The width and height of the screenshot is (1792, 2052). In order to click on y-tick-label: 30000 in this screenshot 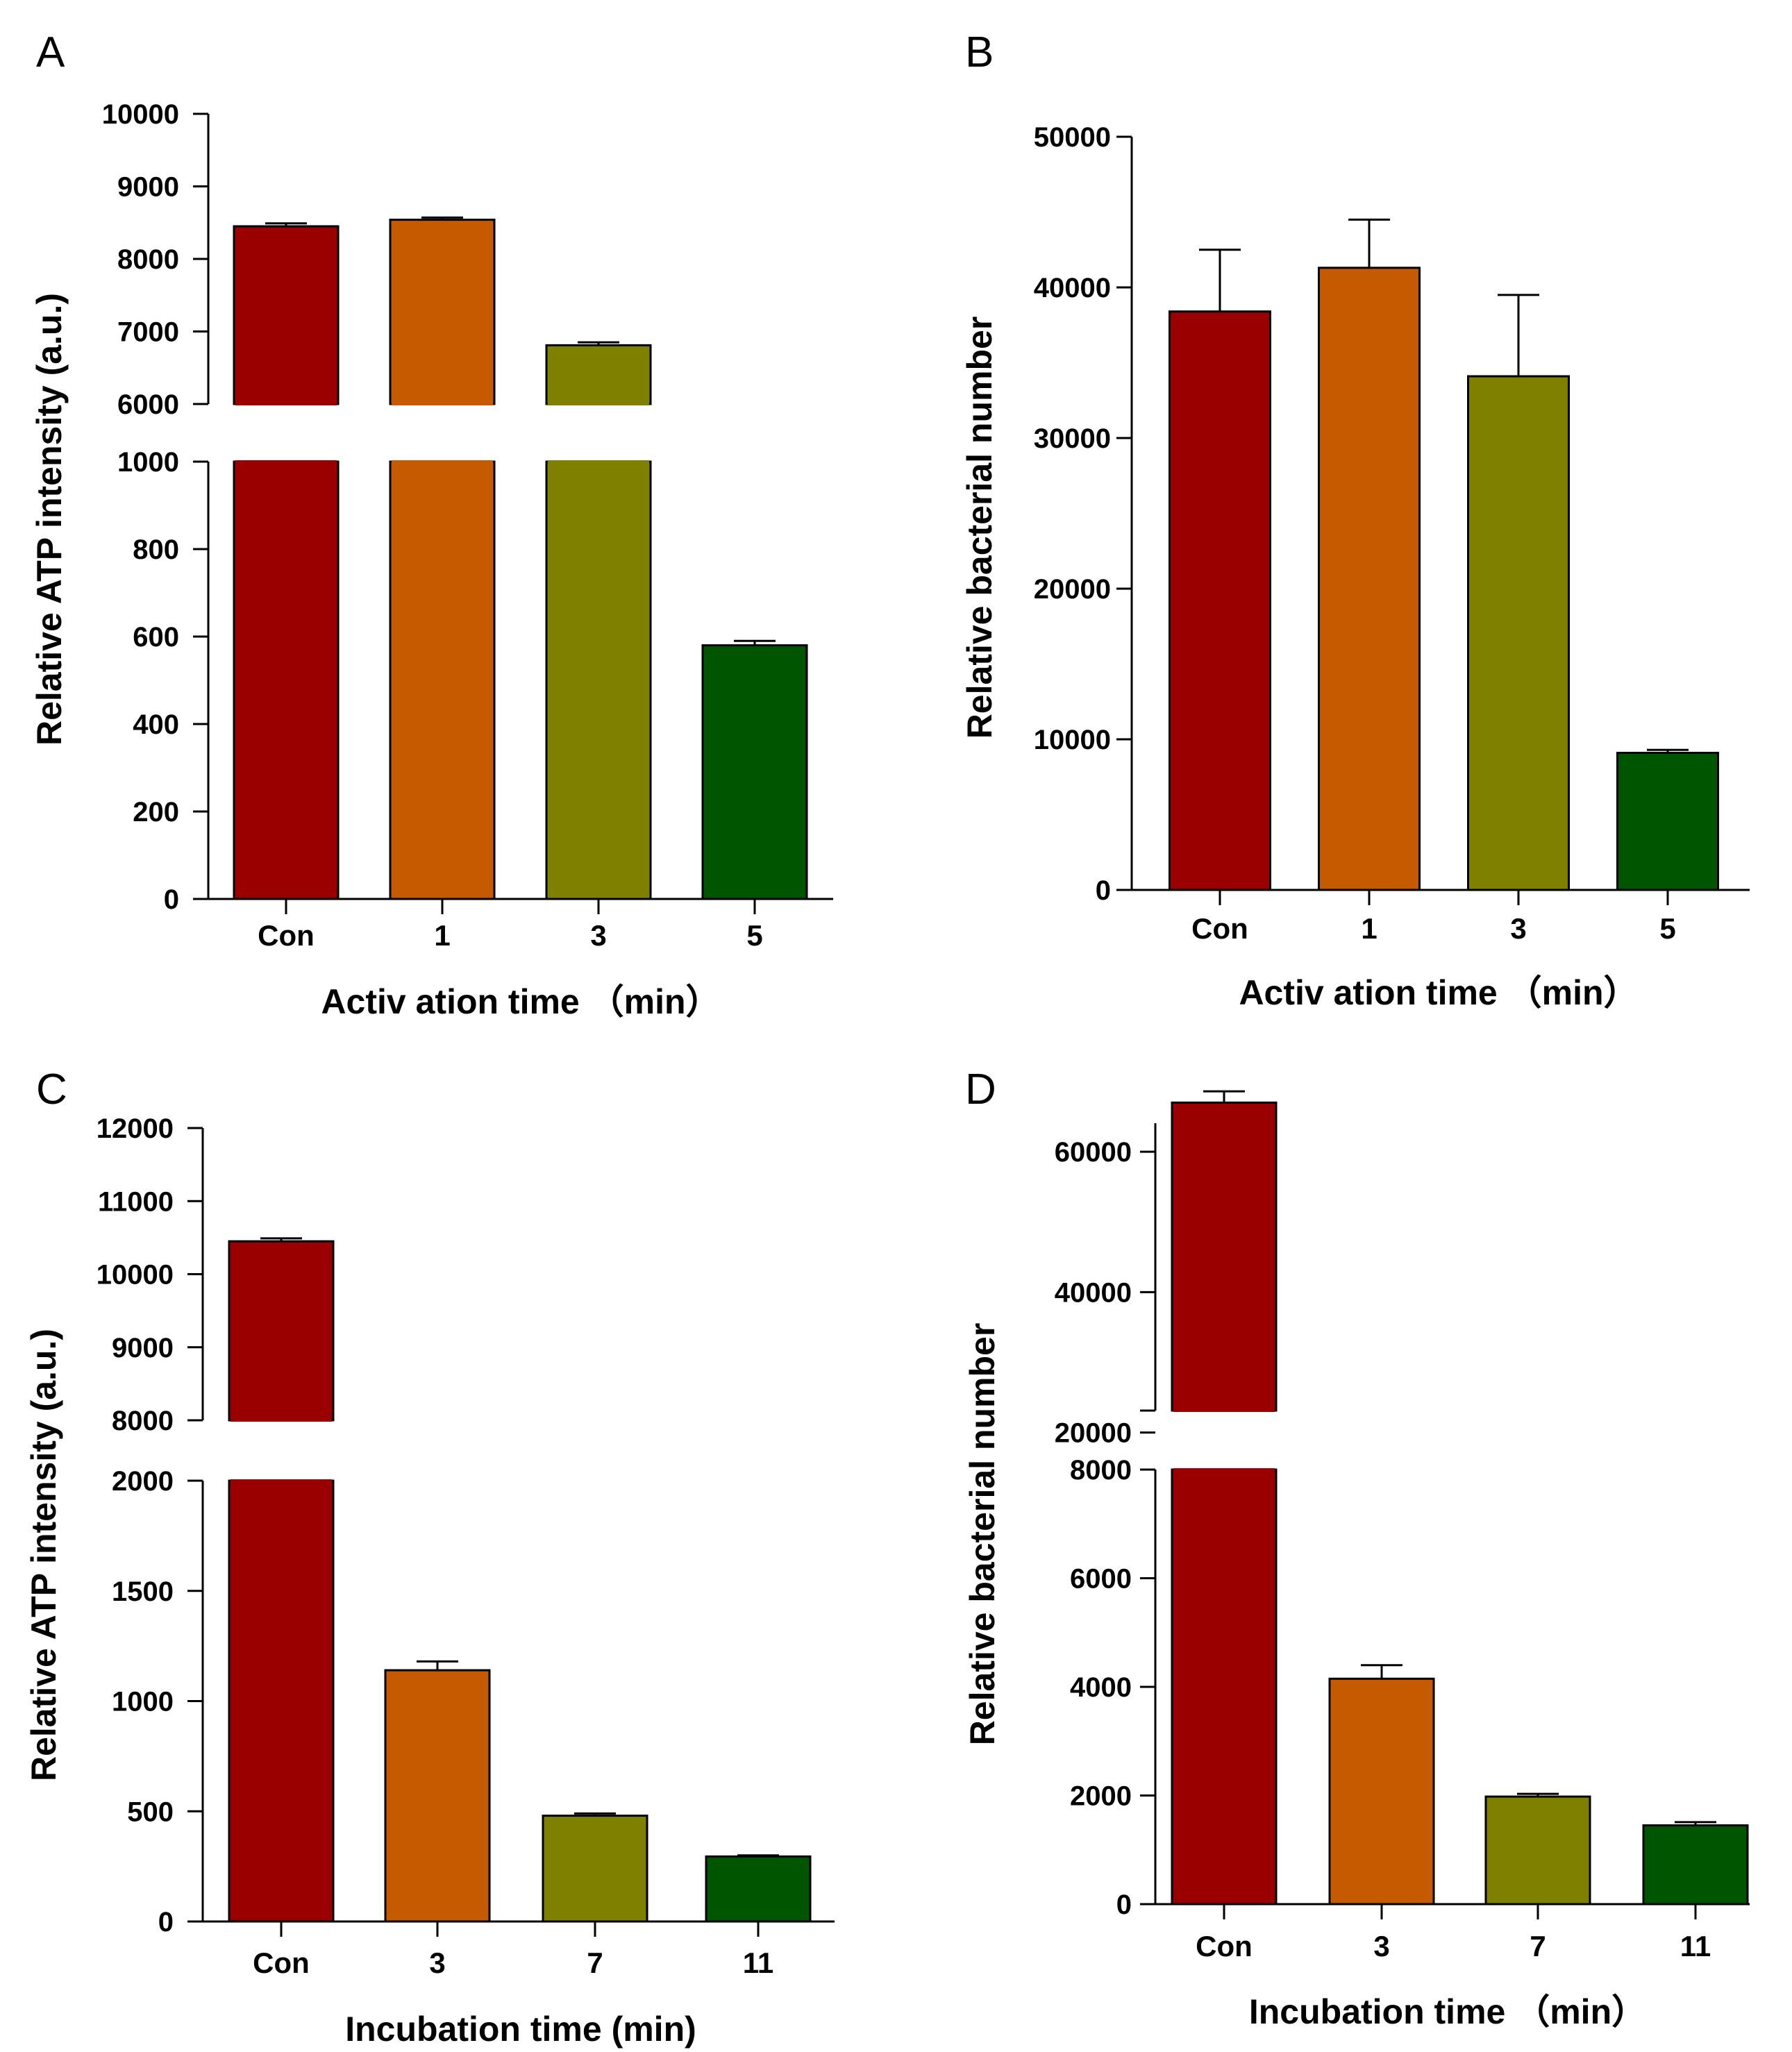, I will do `click(1072, 438)`.